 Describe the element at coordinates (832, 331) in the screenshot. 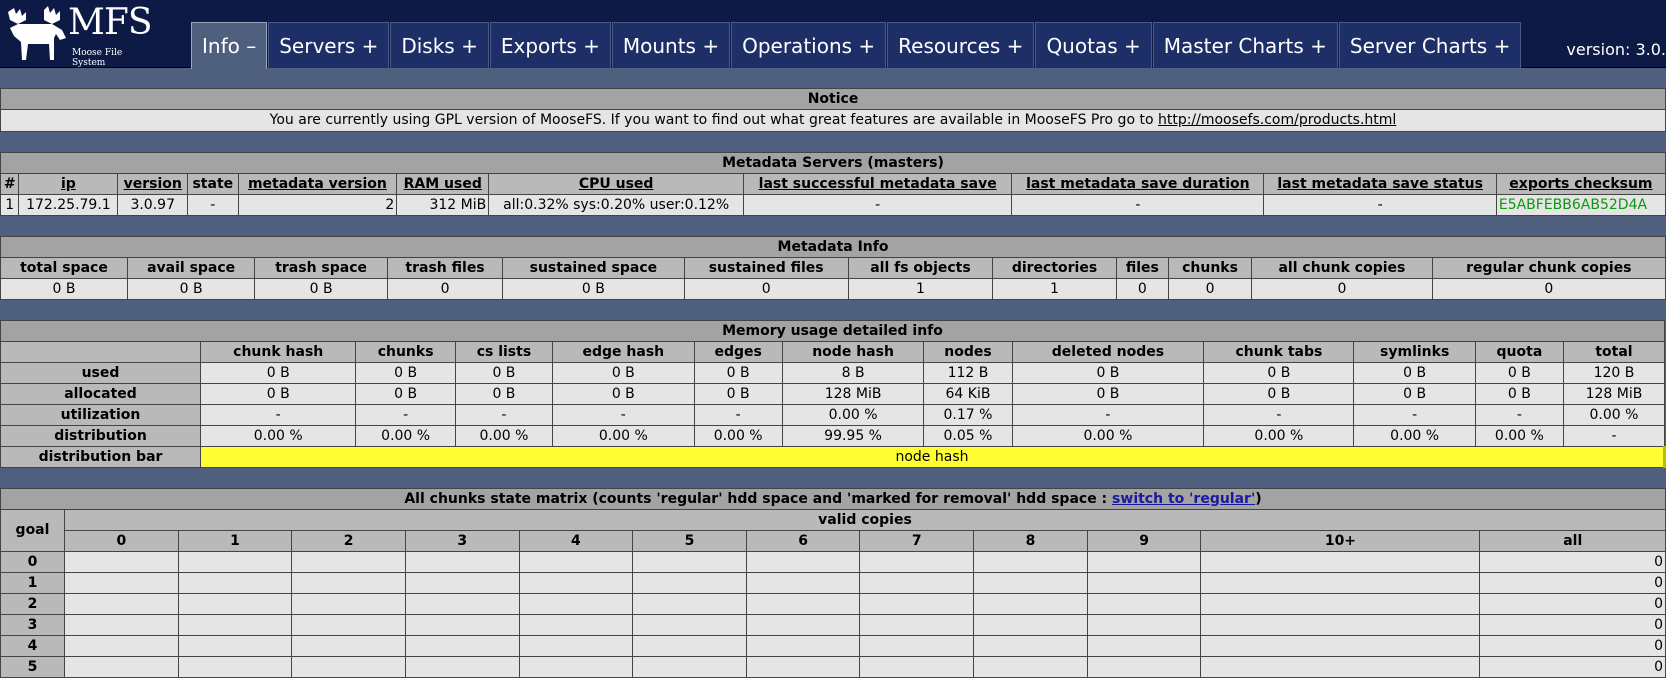

I see `memory-title: Memory usage detailed info` at that location.